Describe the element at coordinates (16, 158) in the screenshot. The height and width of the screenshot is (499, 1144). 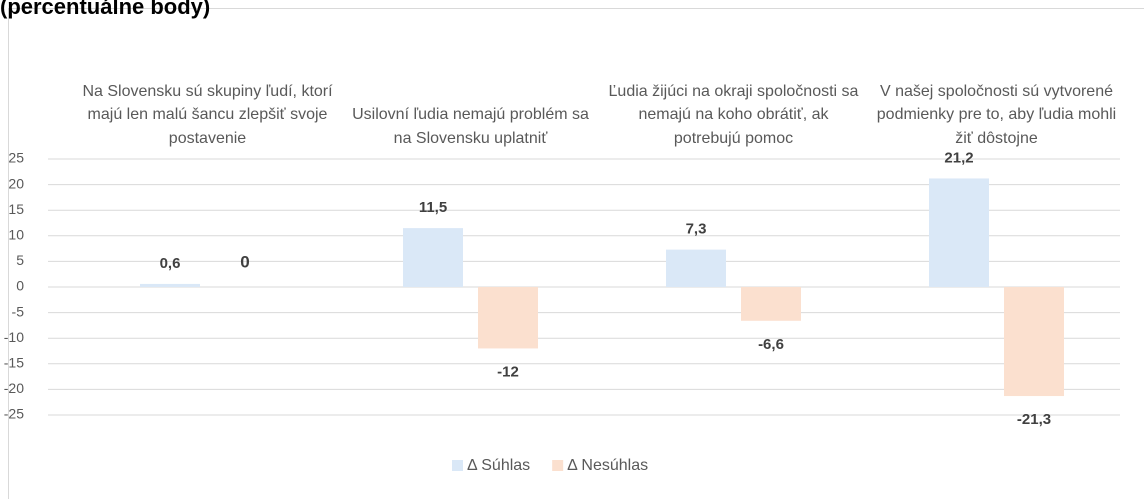
I see `y-tick-label: 25` at that location.